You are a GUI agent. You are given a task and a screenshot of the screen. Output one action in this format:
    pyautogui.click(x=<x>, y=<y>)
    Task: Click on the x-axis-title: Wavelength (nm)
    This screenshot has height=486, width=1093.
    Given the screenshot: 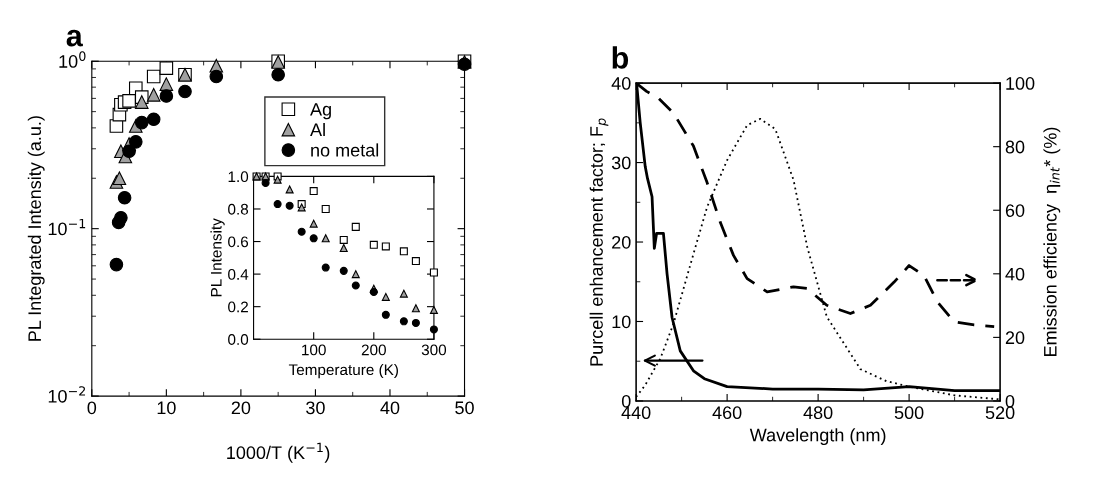 What is the action you would take?
    pyautogui.click(x=817, y=437)
    